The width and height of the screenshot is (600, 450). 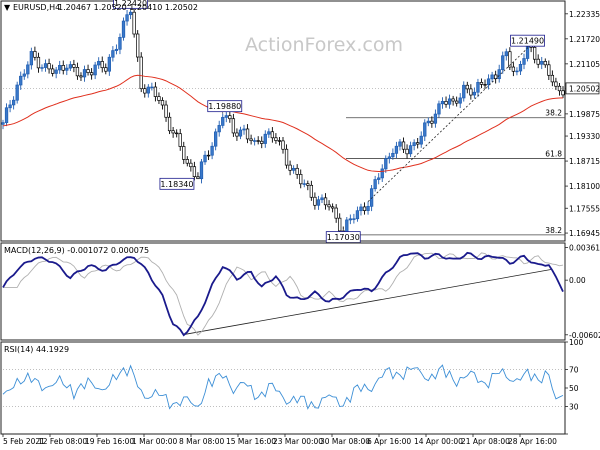 I want to click on macd-title: MACD(12,26,9) -0.001072 0.000075, so click(x=76, y=250).